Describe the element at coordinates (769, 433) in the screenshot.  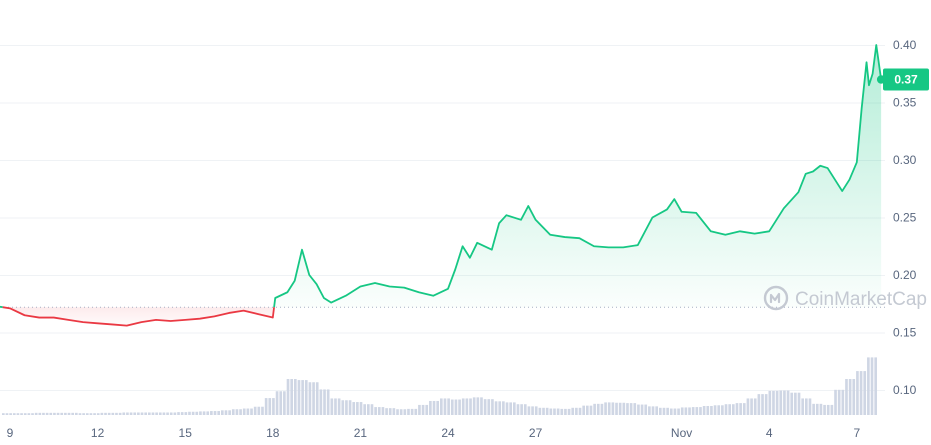
I see `x-tick-label: 4` at that location.